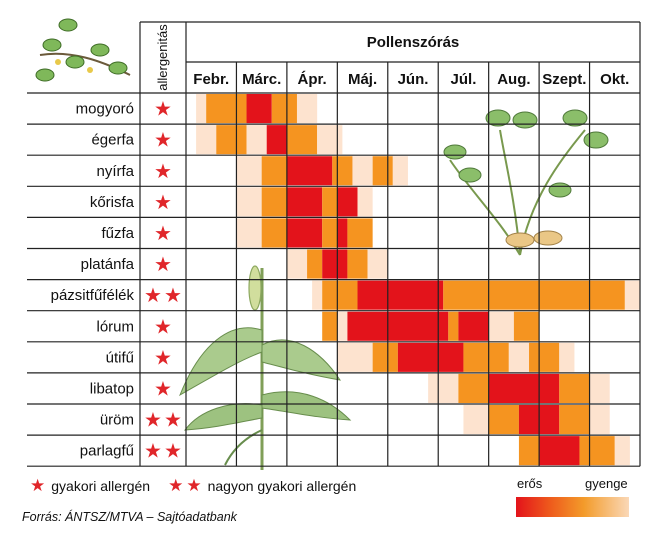  What do you see at coordinates (464, 79) in the screenshot?
I see `month-label: Júl.` at bounding box center [464, 79].